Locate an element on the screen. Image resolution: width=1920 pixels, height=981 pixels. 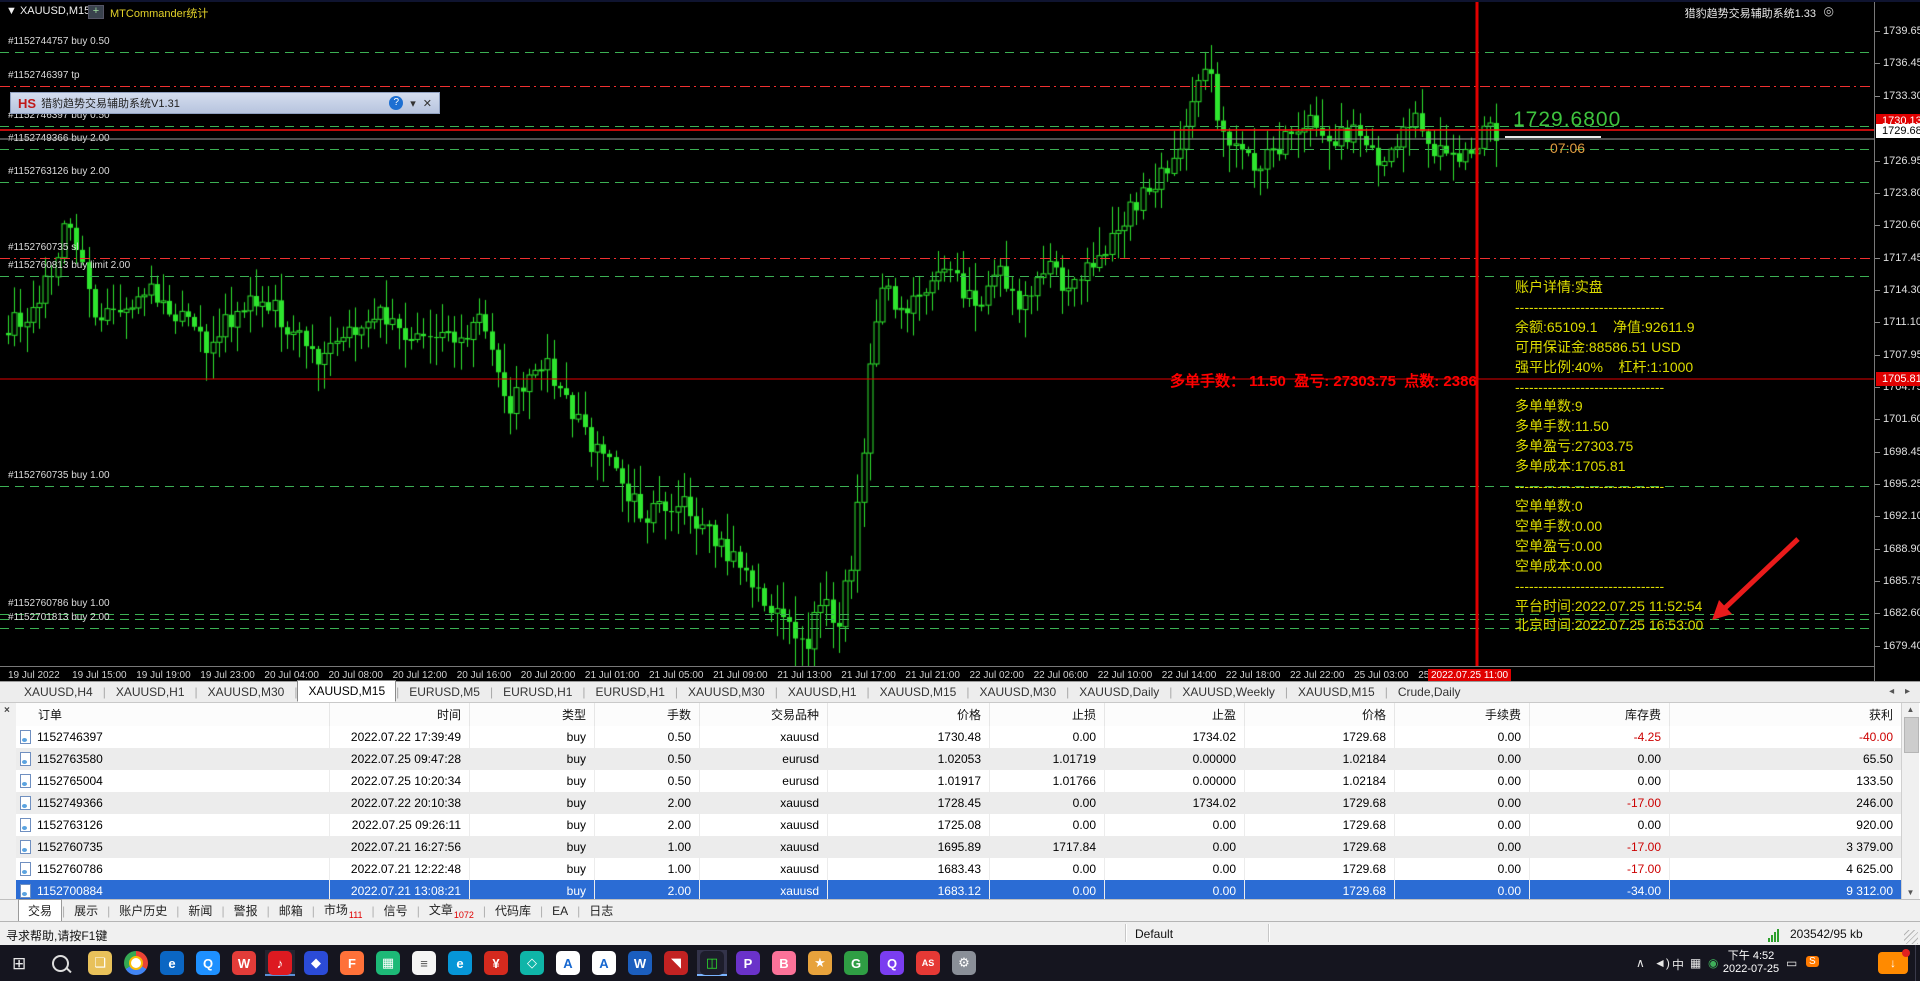
profile-selector: Default is located at coordinates (1154, 934).